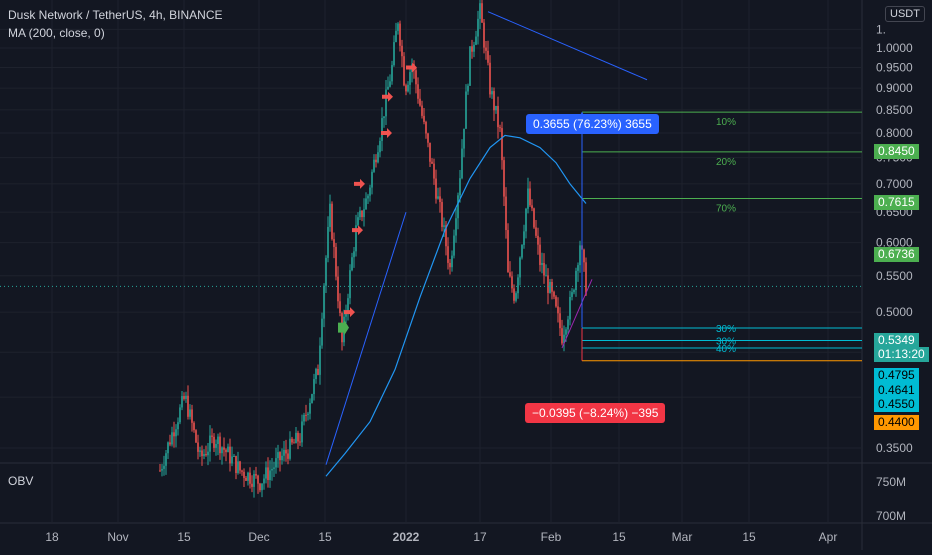 The image size is (932, 555). Describe the element at coordinates (894, 110) in the screenshot. I see `price-tick-label: 0.8500` at that location.